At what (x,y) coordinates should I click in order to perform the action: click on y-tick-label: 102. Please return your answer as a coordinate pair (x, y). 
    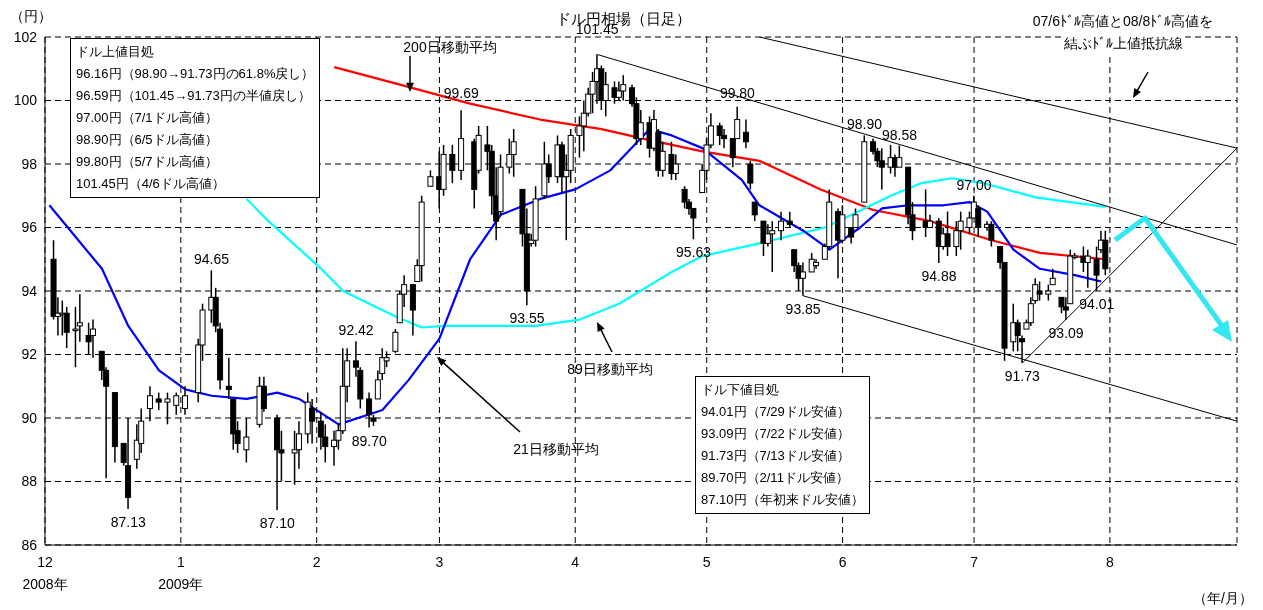
    Looking at the image, I should click on (25, 36).